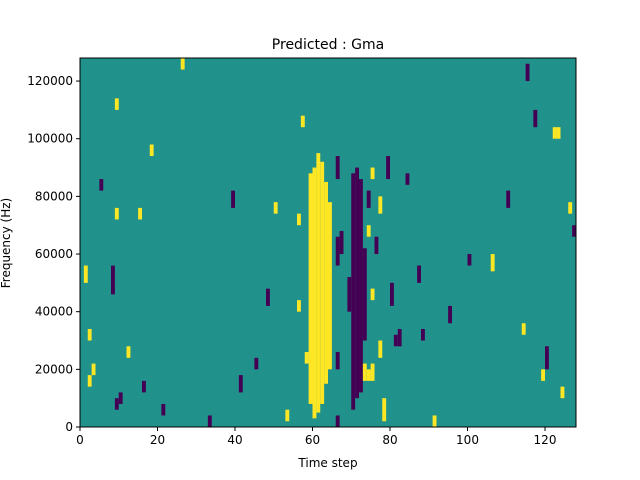  What do you see at coordinates (312, 440) in the screenshot?
I see `x-tick-label: 60` at bounding box center [312, 440].